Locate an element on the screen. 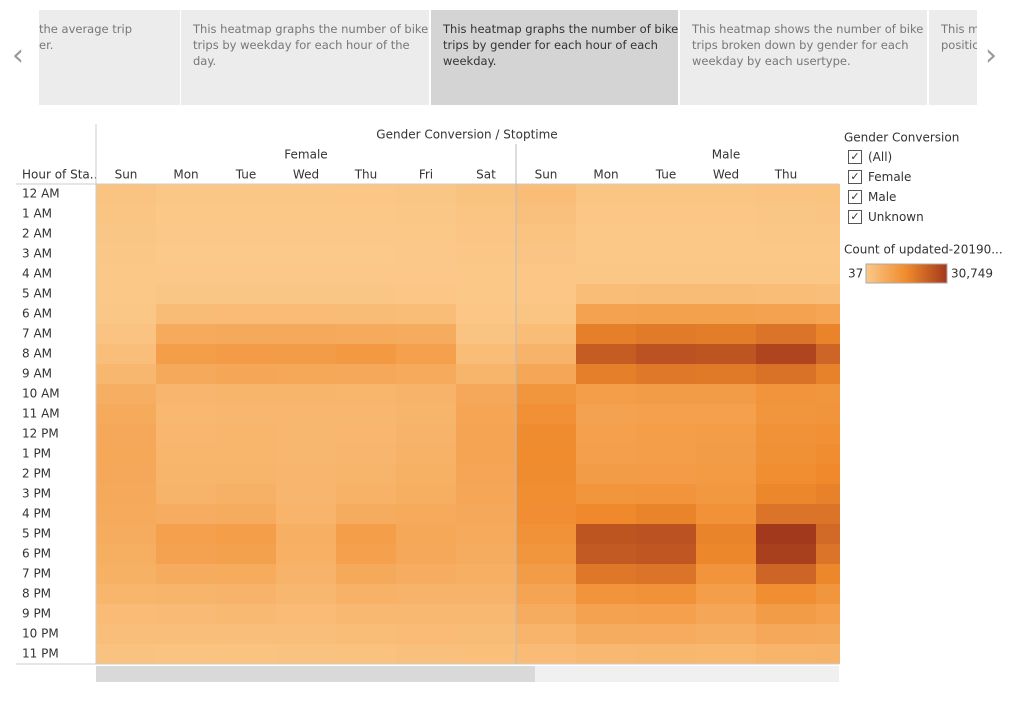 This screenshot has width=1013, height=701. filter-option: ✓ Unknown is located at coordinates (886, 217).